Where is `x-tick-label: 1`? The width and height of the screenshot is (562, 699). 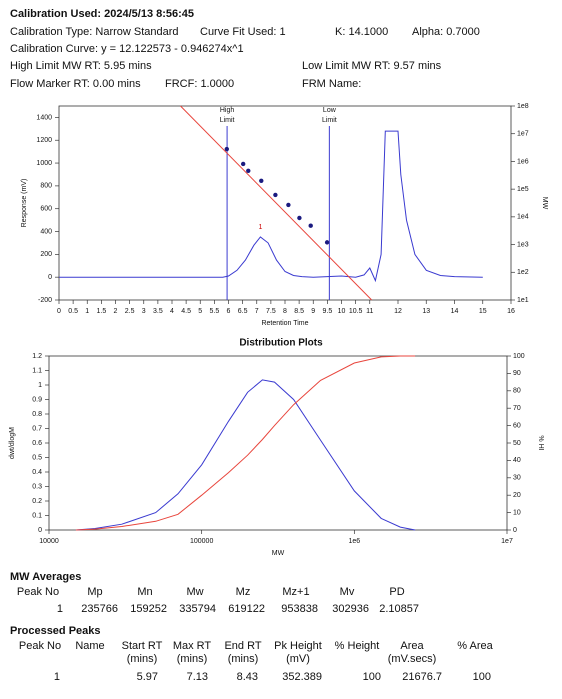
x-tick-label: 1 is located at coordinates (87, 311).